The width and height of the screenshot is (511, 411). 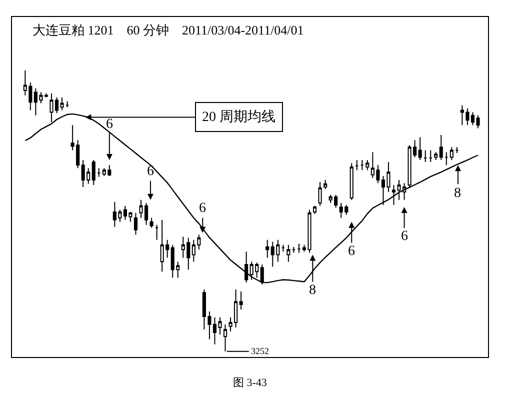 I want to click on caption: 图 3-43, so click(x=250, y=383).